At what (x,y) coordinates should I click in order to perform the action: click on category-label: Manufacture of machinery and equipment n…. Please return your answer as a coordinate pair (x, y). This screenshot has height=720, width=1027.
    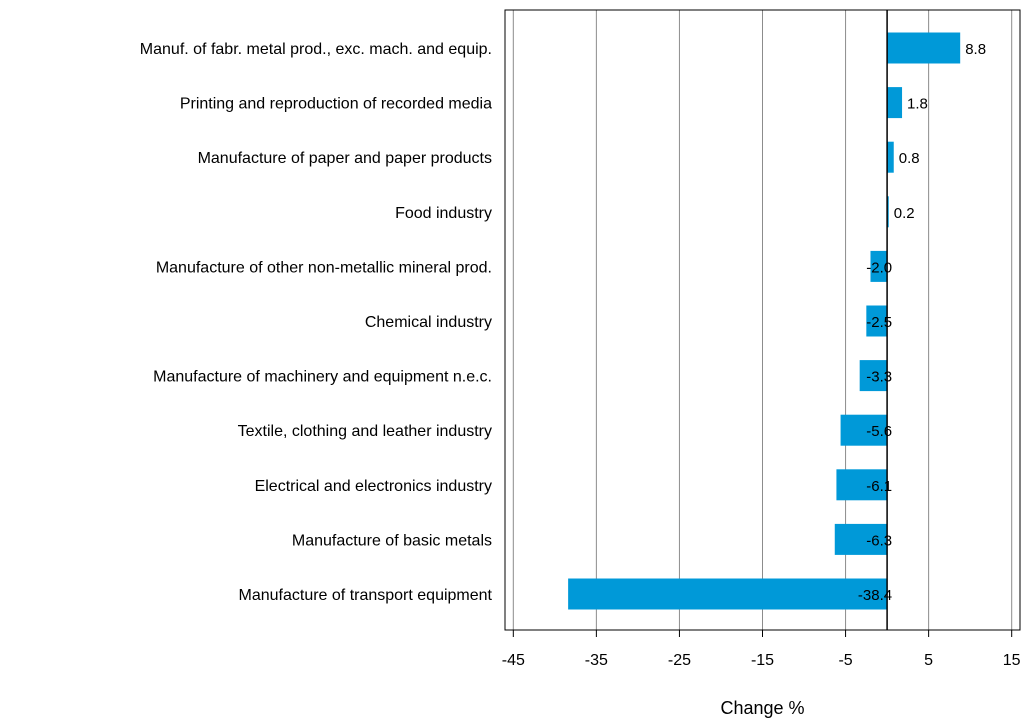
    Looking at the image, I should click on (322, 377).